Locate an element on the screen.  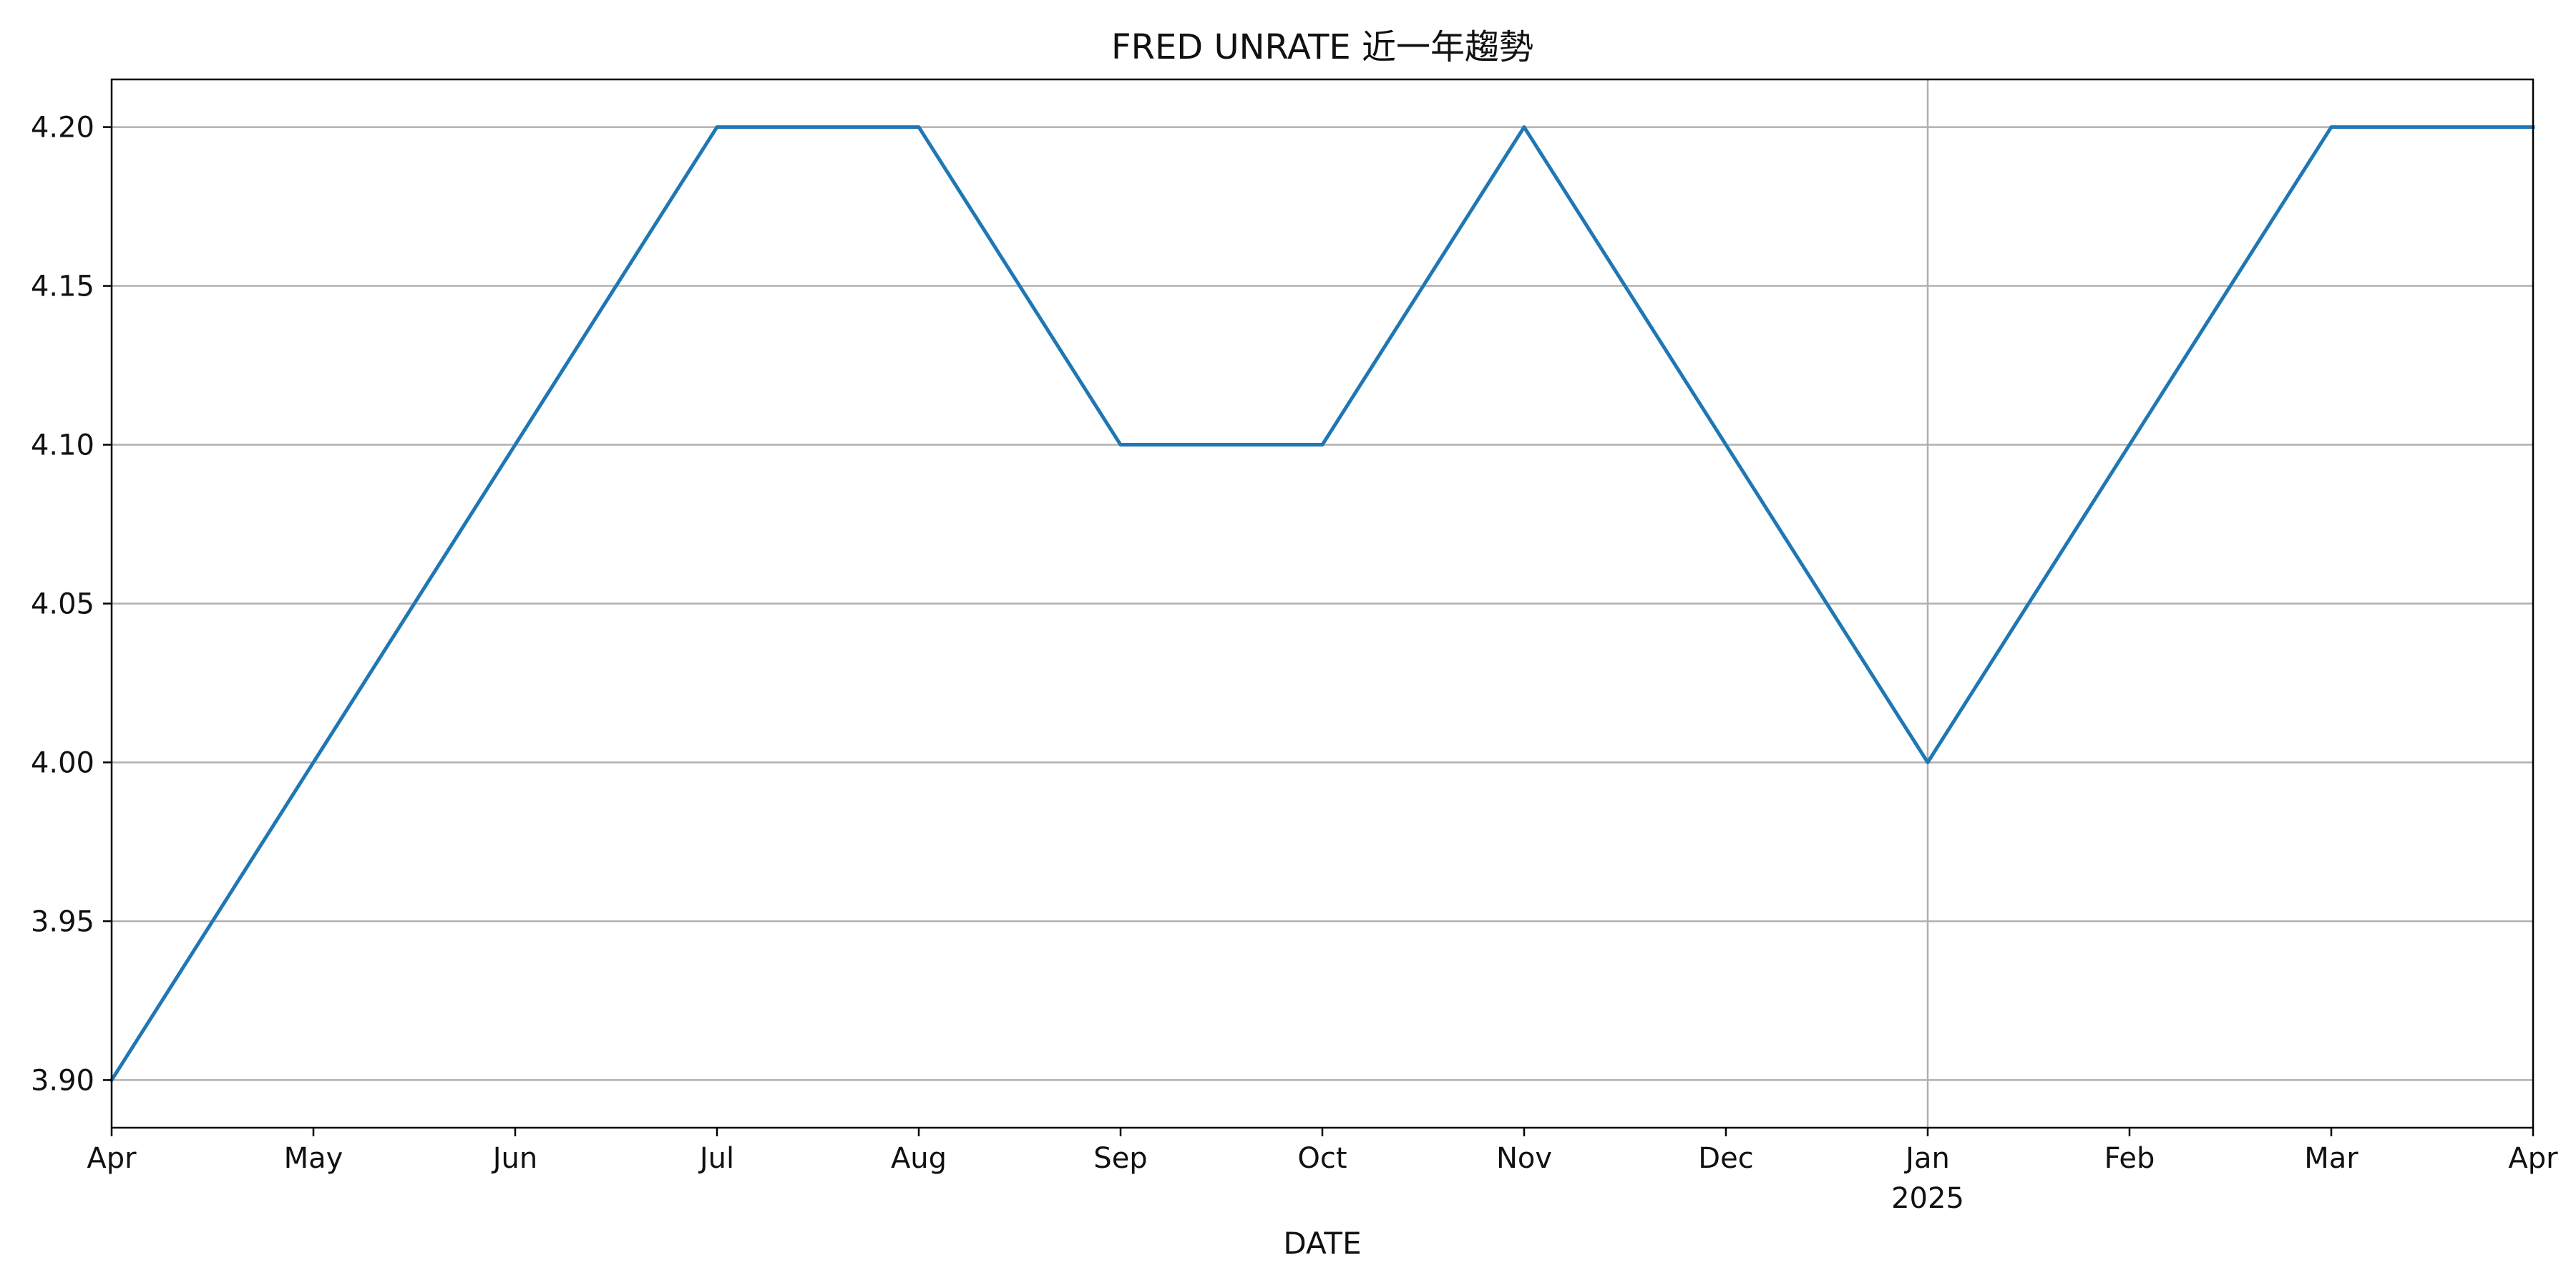
x-tick-label: Jul is located at coordinates (716, 1158).